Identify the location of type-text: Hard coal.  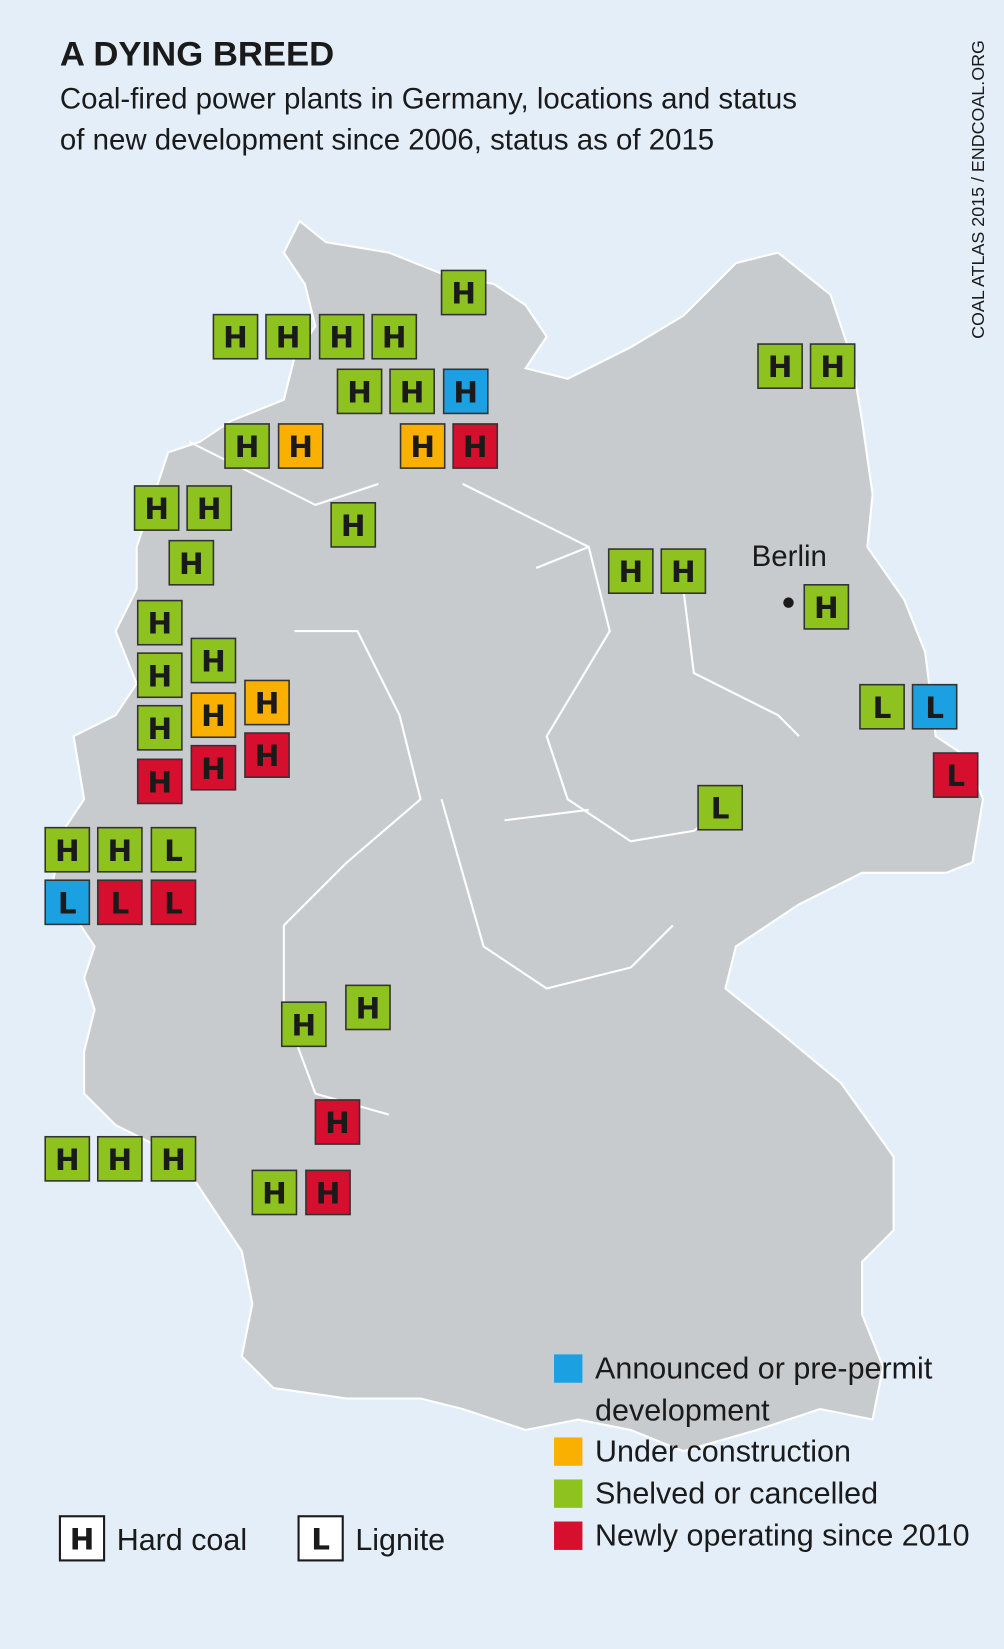
(182, 1540).